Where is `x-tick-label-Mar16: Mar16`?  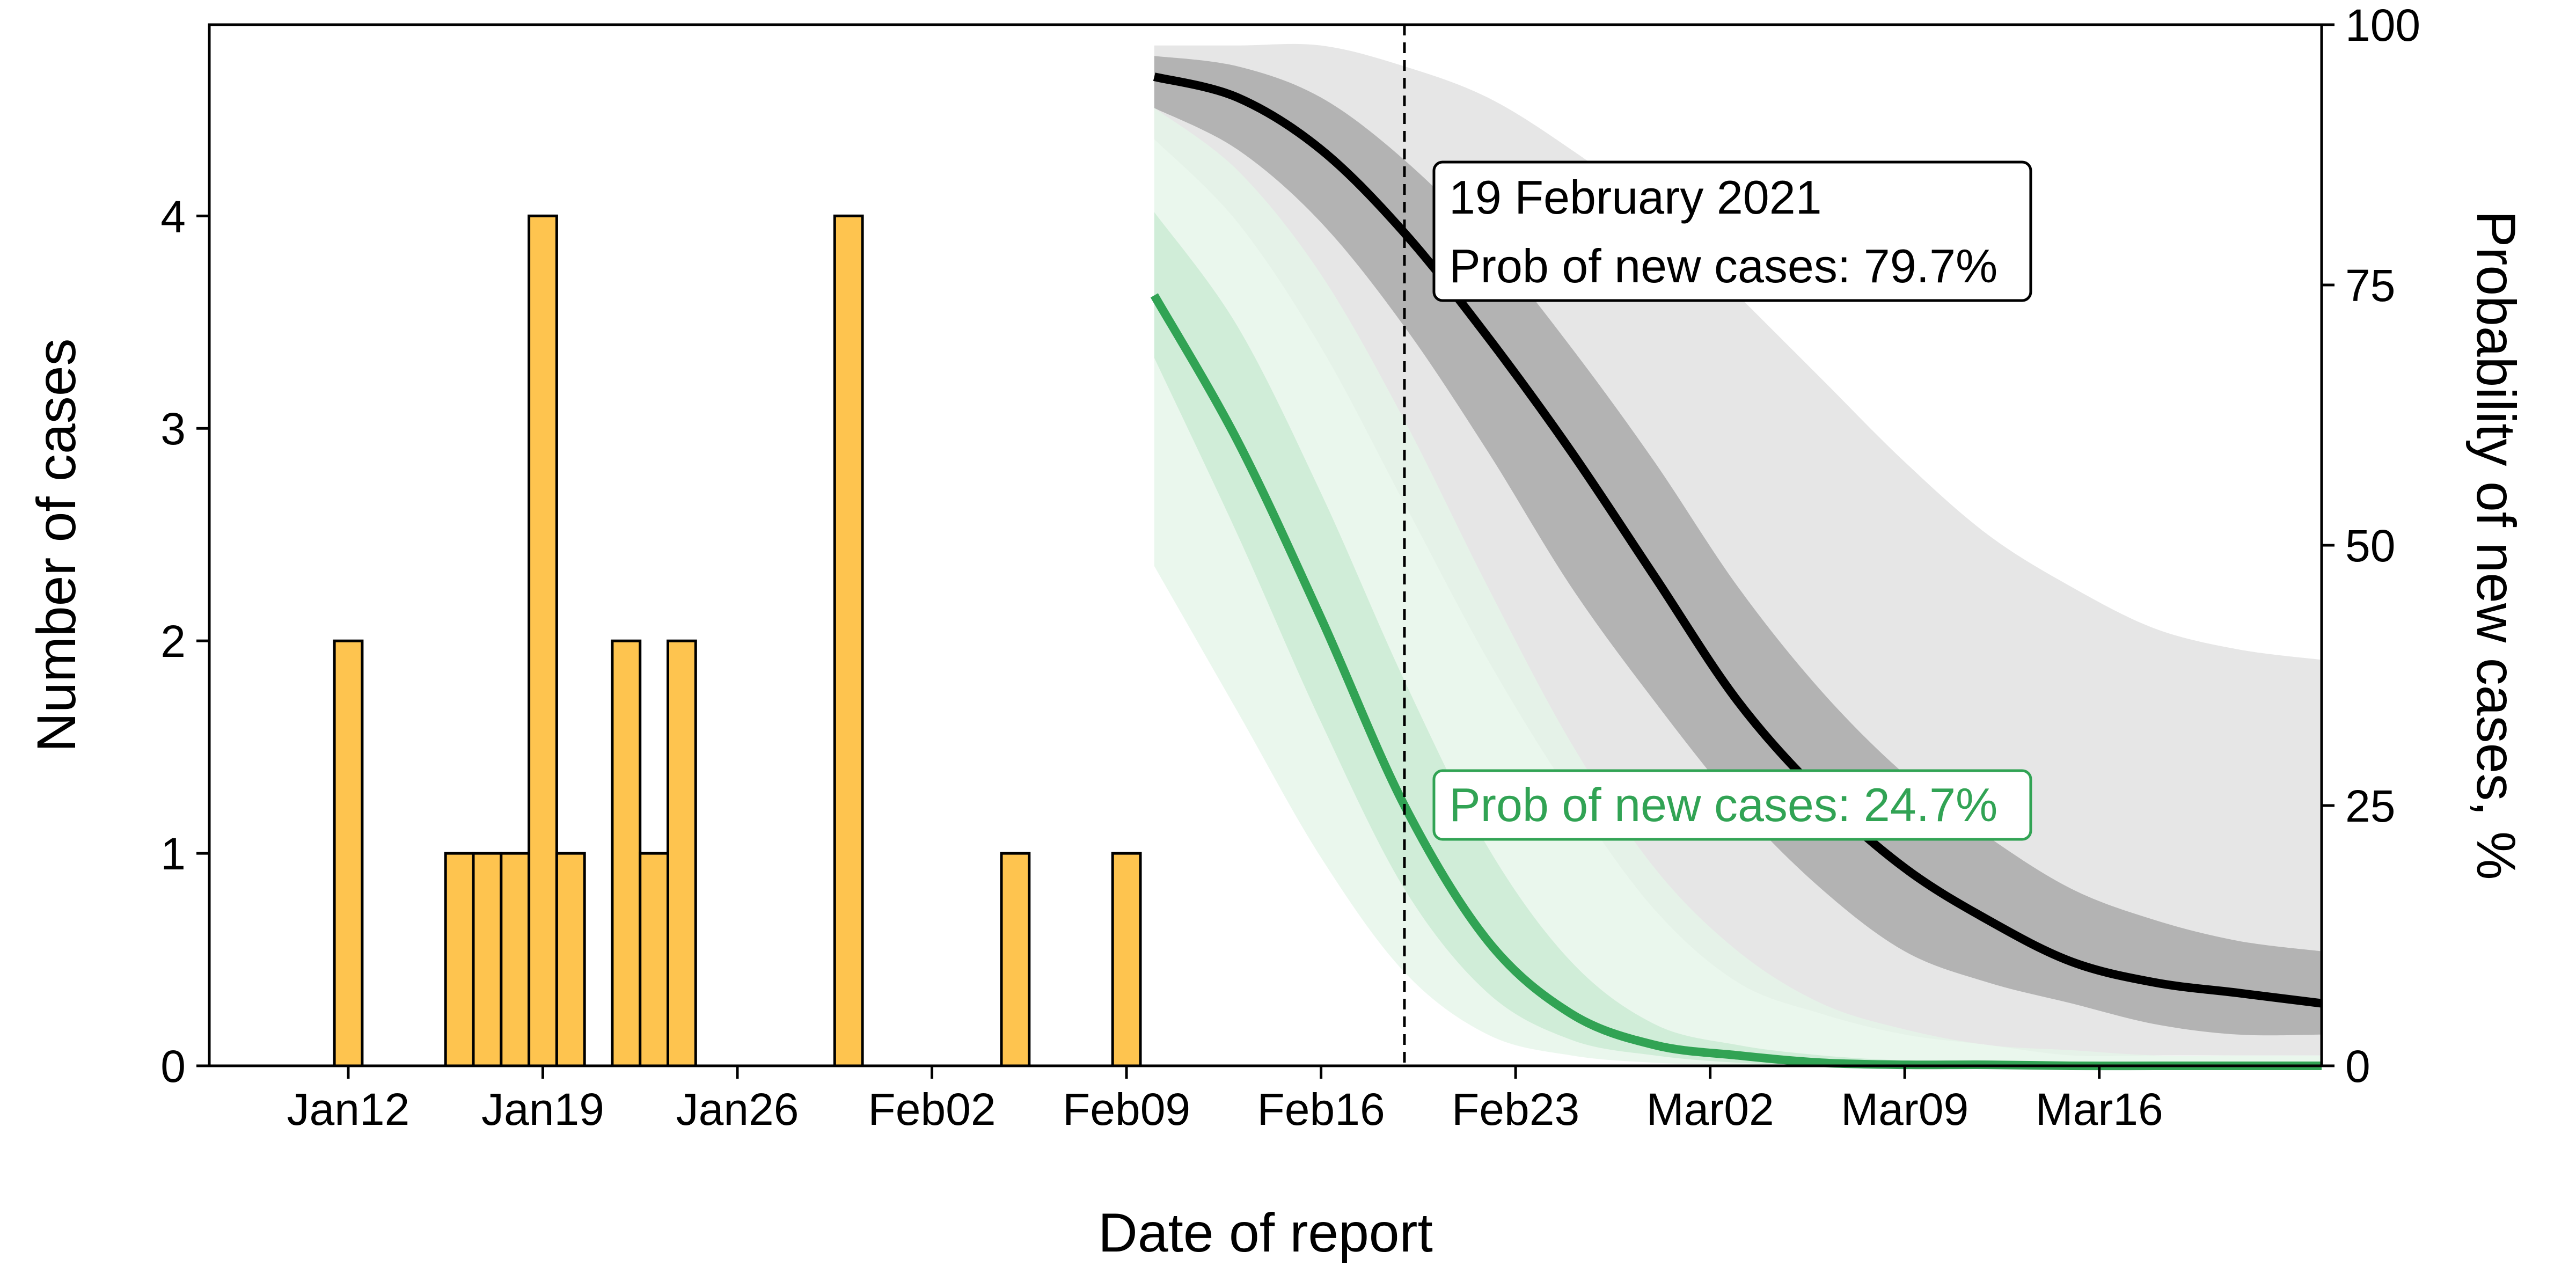
x-tick-label-Mar16: Mar16 is located at coordinates (2099, 1109).